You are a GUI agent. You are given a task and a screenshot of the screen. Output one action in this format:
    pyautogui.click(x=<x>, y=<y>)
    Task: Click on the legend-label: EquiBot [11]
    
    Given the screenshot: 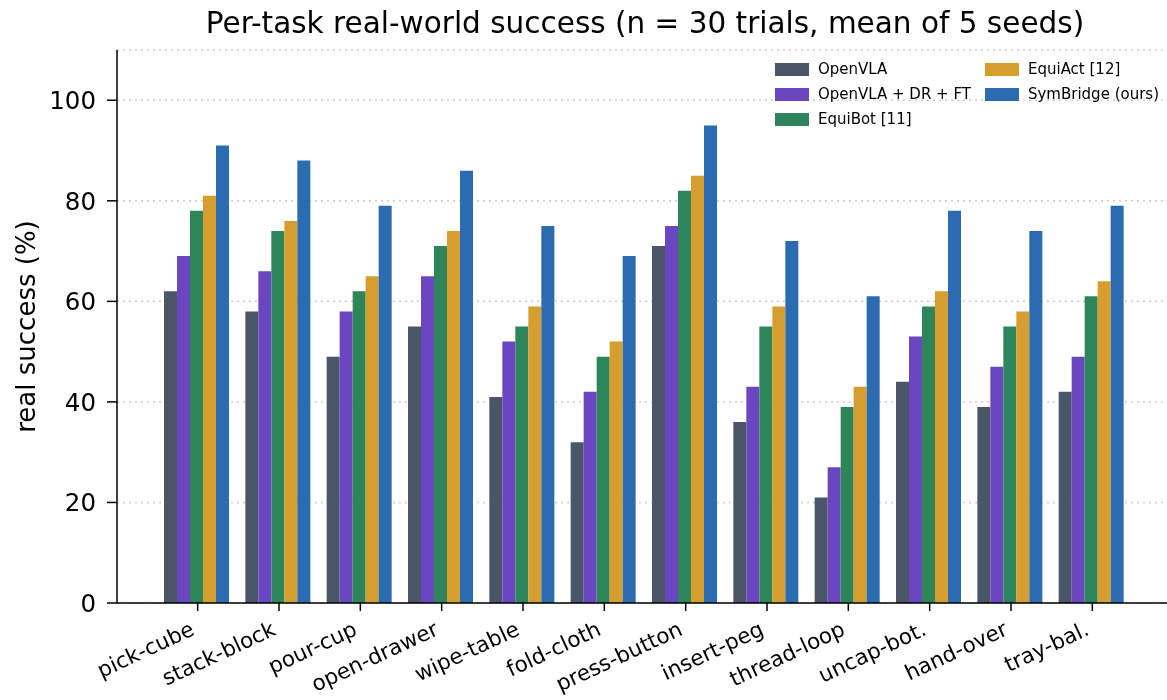 What is the action you would take?
    pyautogui.click(x=864, y=119)
    